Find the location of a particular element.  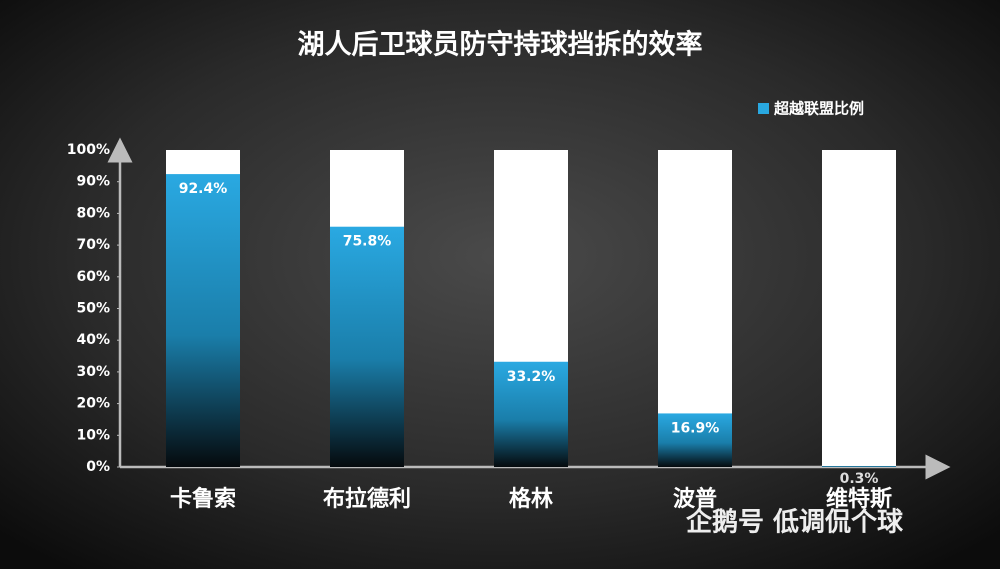

watermark: 企鹅号 低调侃个球 is located at coordinates (795, 522).